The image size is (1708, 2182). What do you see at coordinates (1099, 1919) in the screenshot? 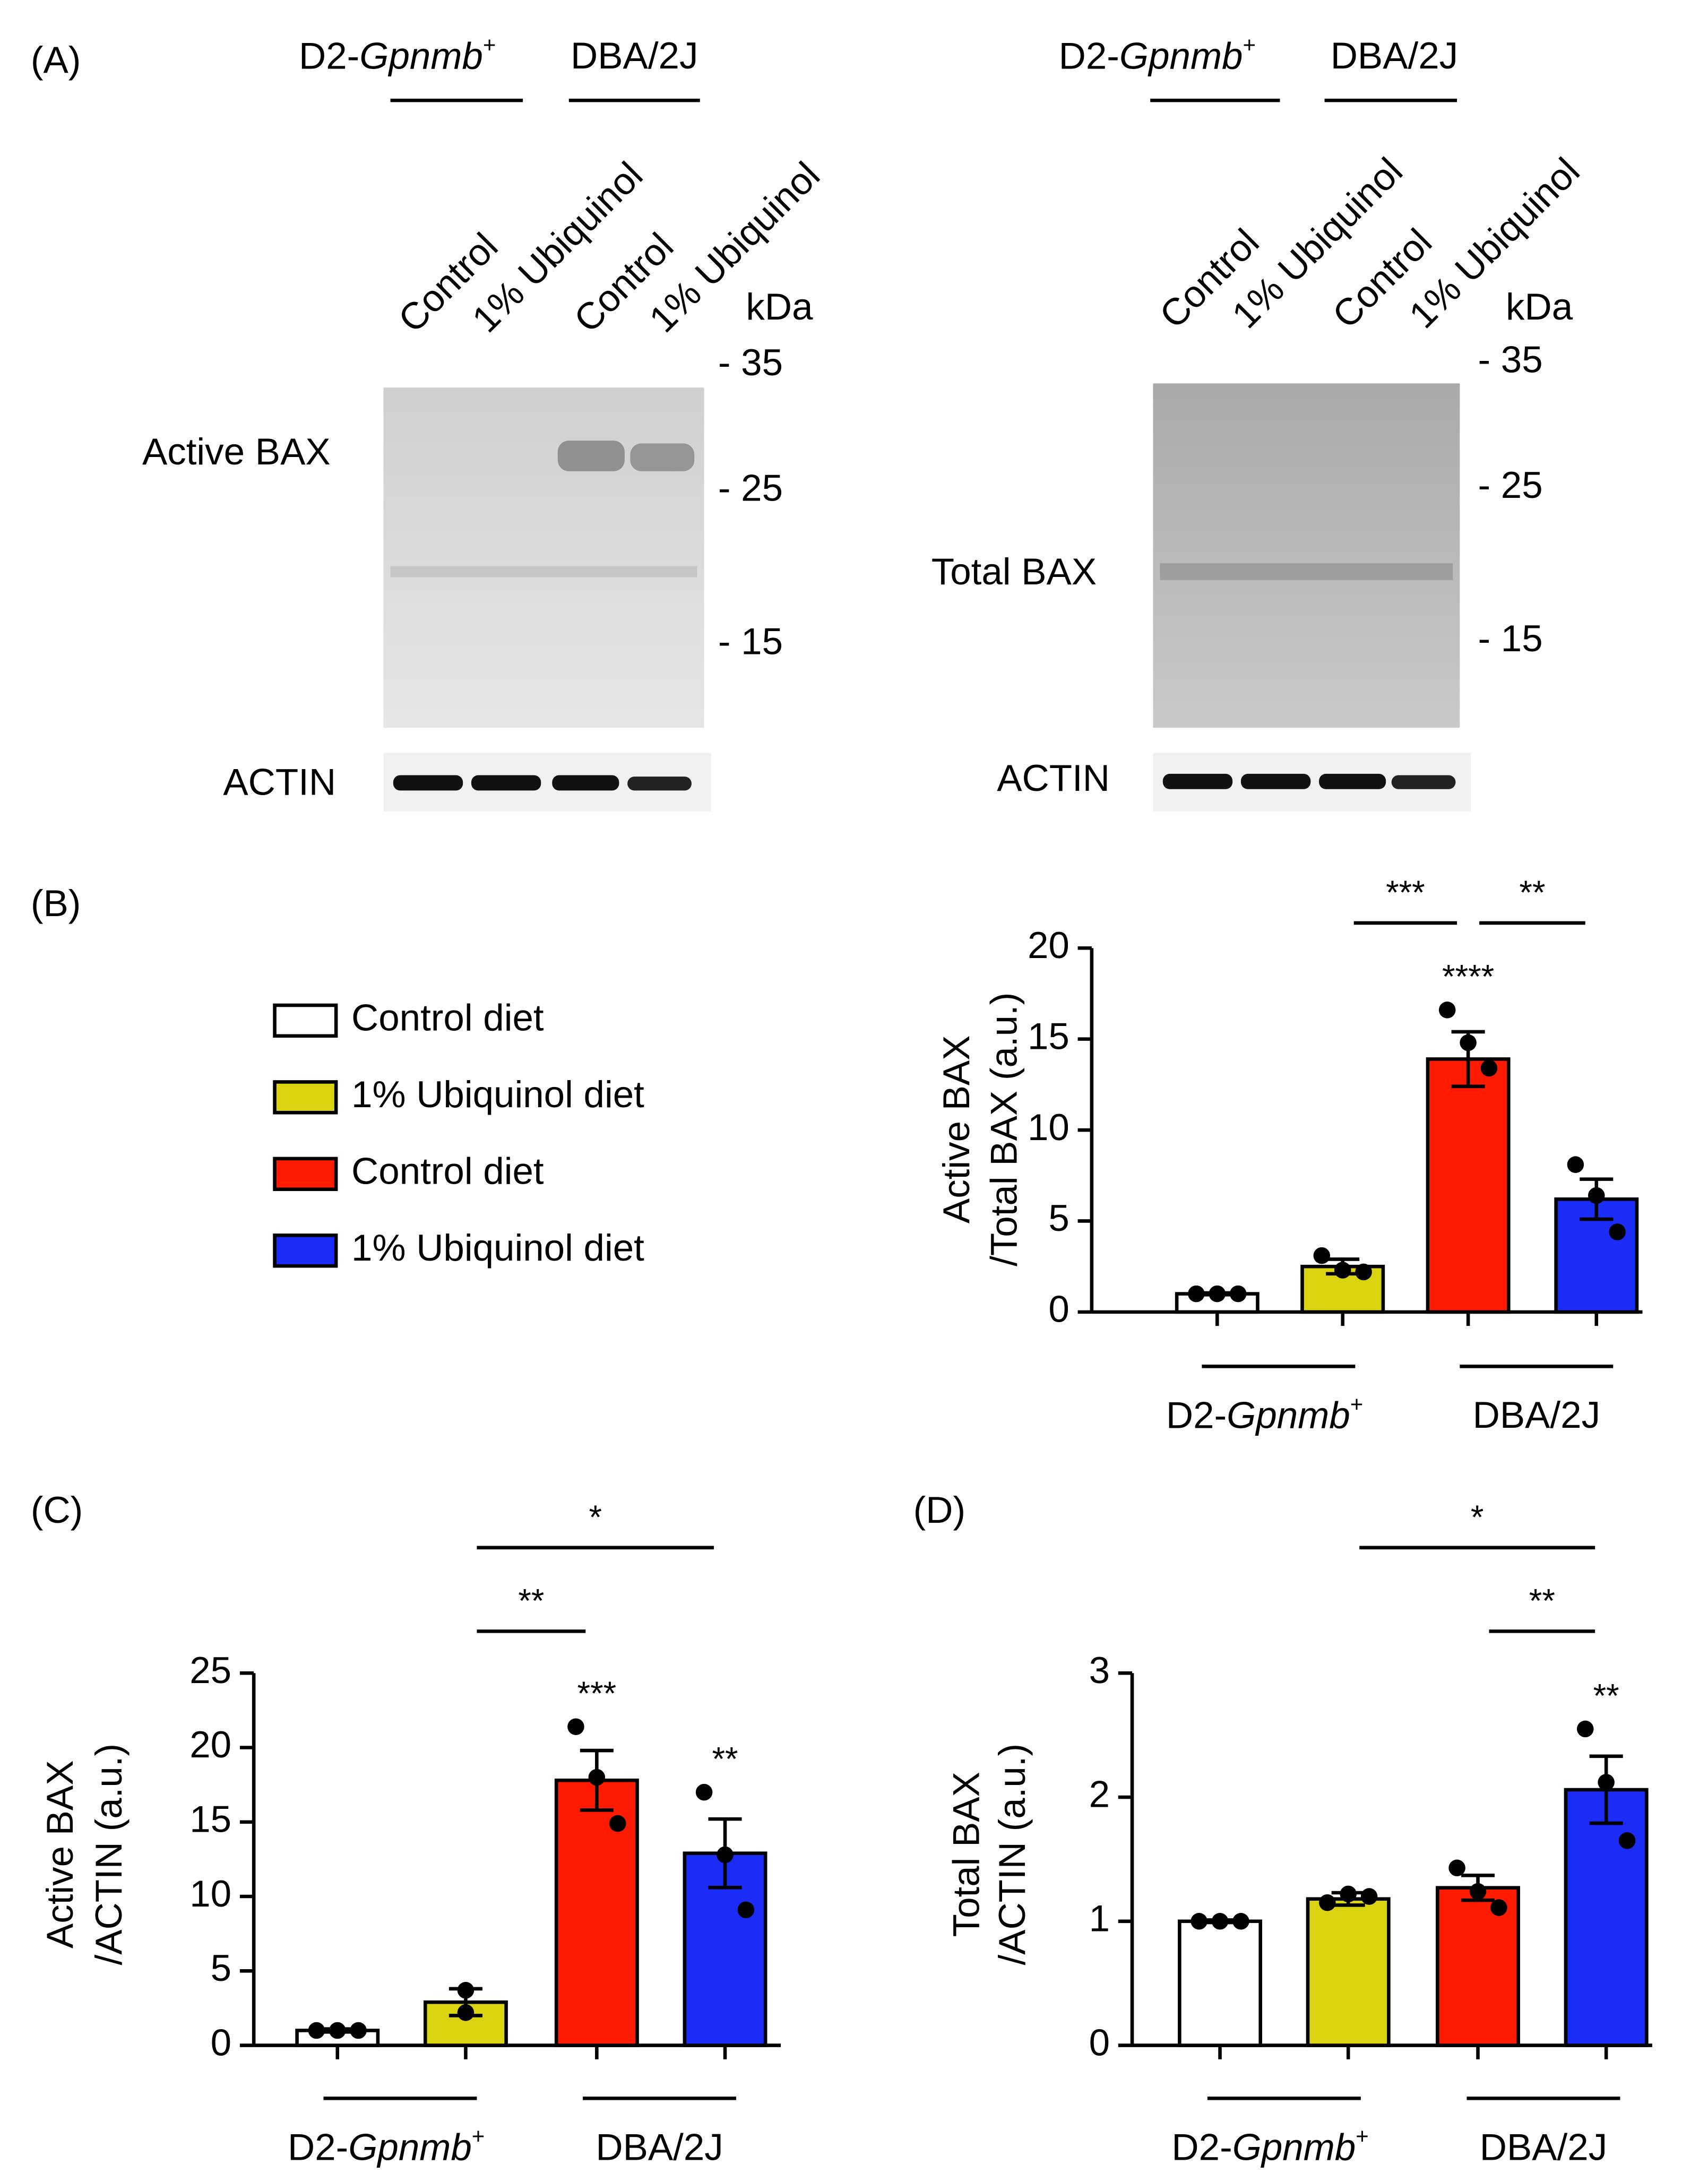
I see `y-tick-label: 1` at bounding box center [1099, 1919].